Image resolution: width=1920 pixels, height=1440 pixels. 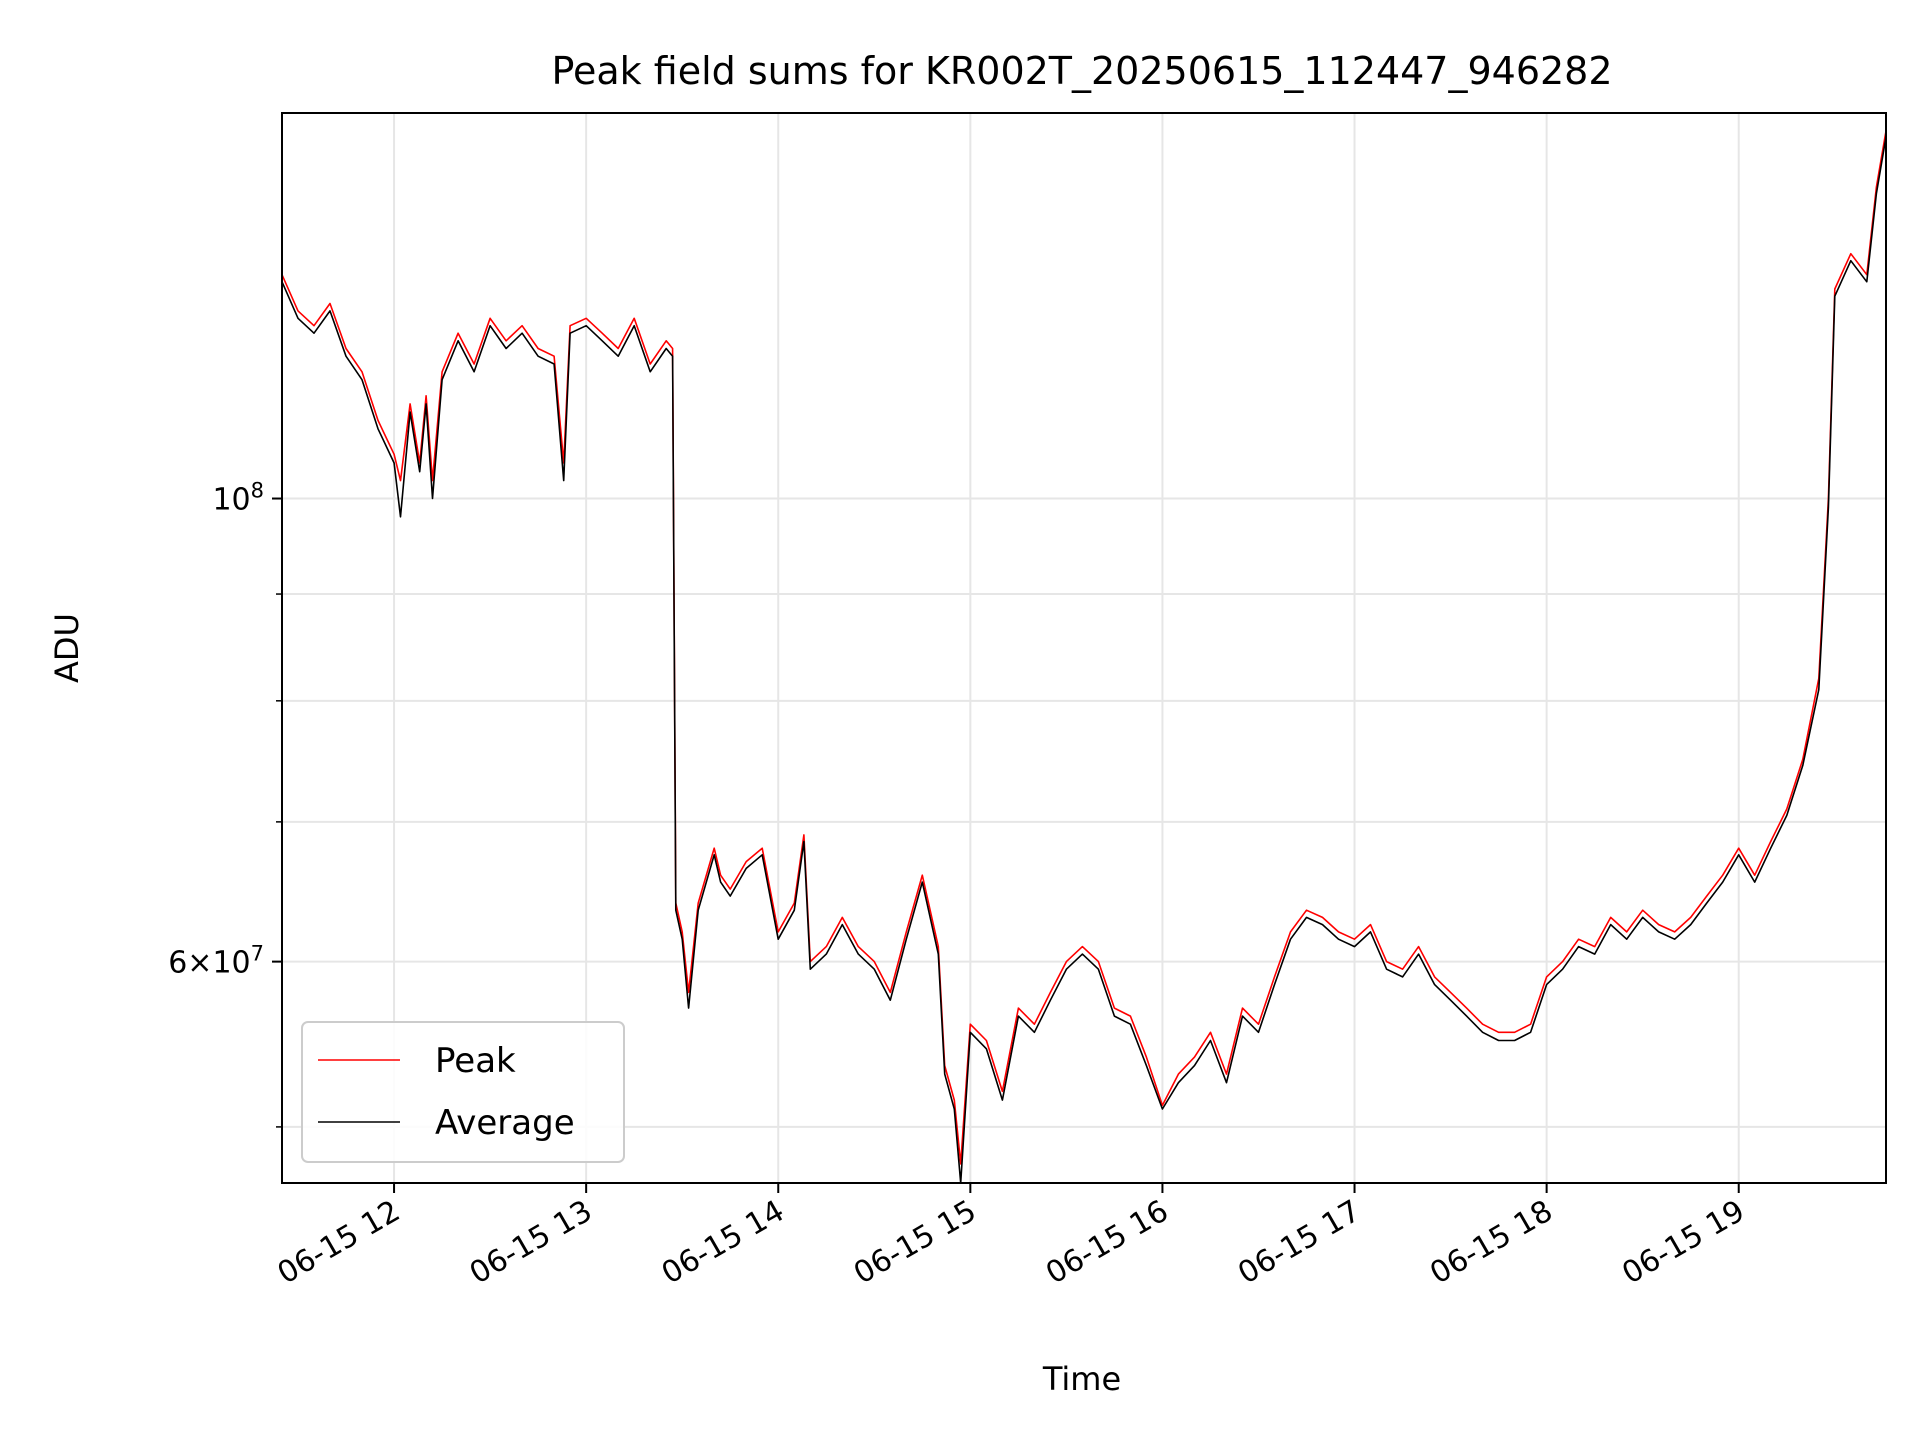 What do you see at coordinates (1081, 1379) in the screenshot?
I see `x-axis-label: Time` at bounding box center [1081, 1379].